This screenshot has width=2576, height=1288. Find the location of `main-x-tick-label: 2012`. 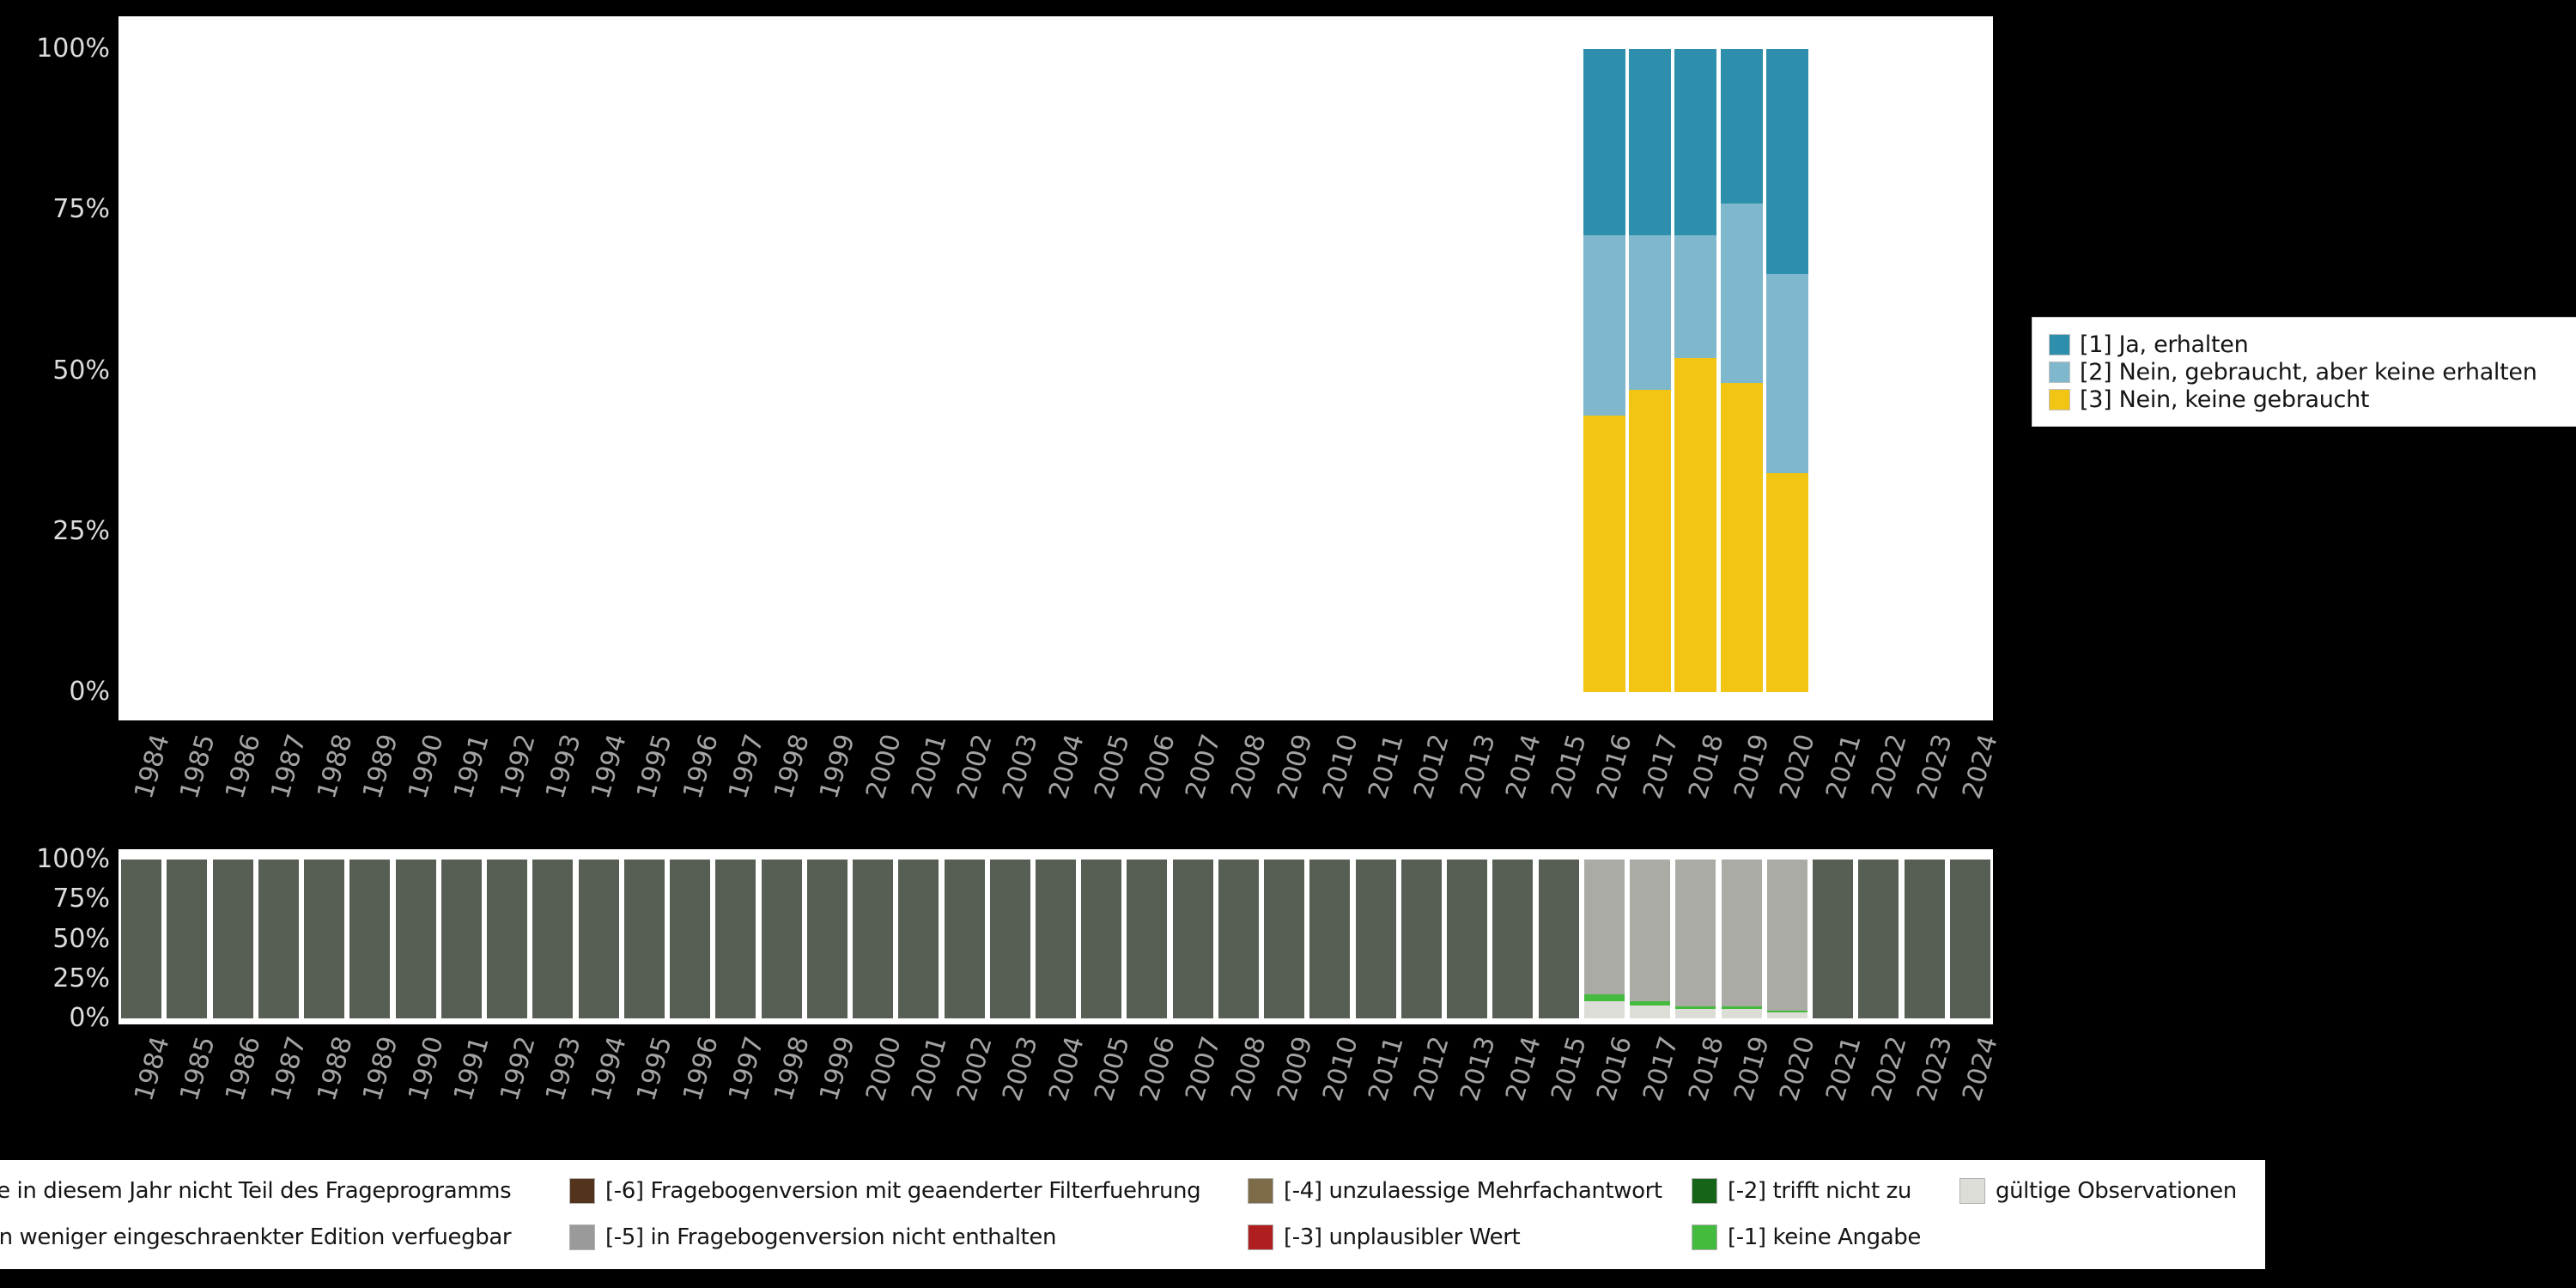

main-x-tick-label: 2012 is located at coordinates (1432, 767).